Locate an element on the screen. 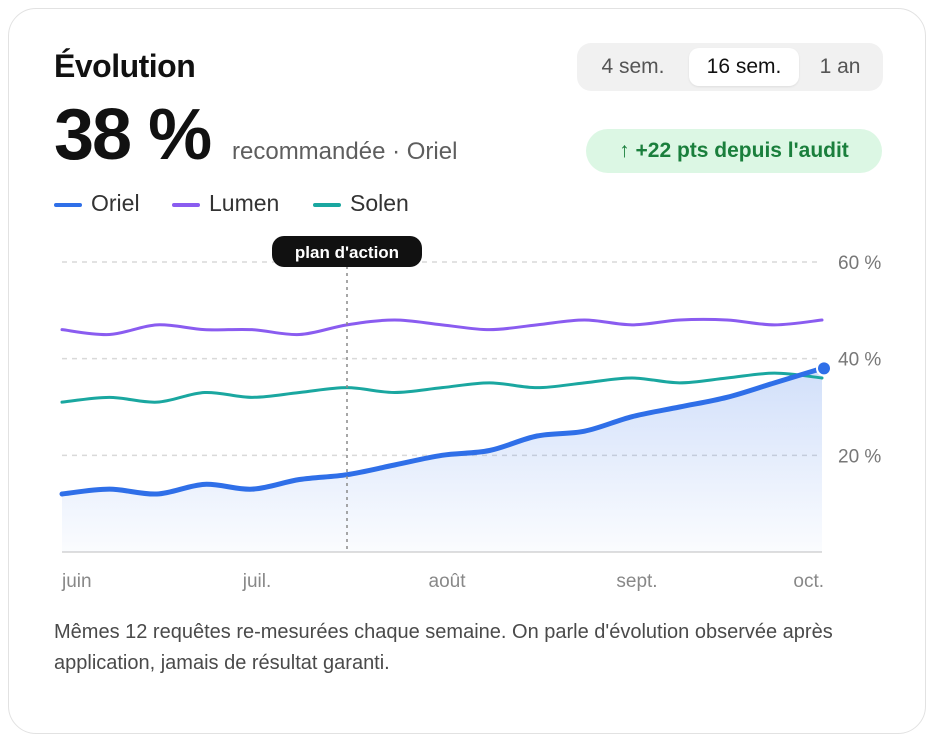 This screenshot has width=936, height=744. legend-label-oriel: Oriel is located at coordinates (115, 203).